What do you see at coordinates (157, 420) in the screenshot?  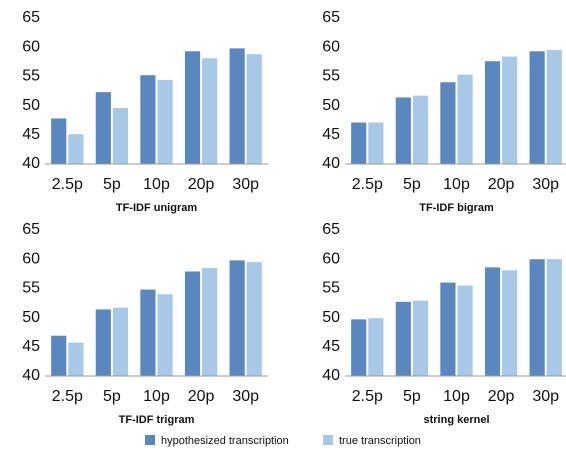 I see `chart-title: TF-IDF trigram` at bounding box center [157, 420].